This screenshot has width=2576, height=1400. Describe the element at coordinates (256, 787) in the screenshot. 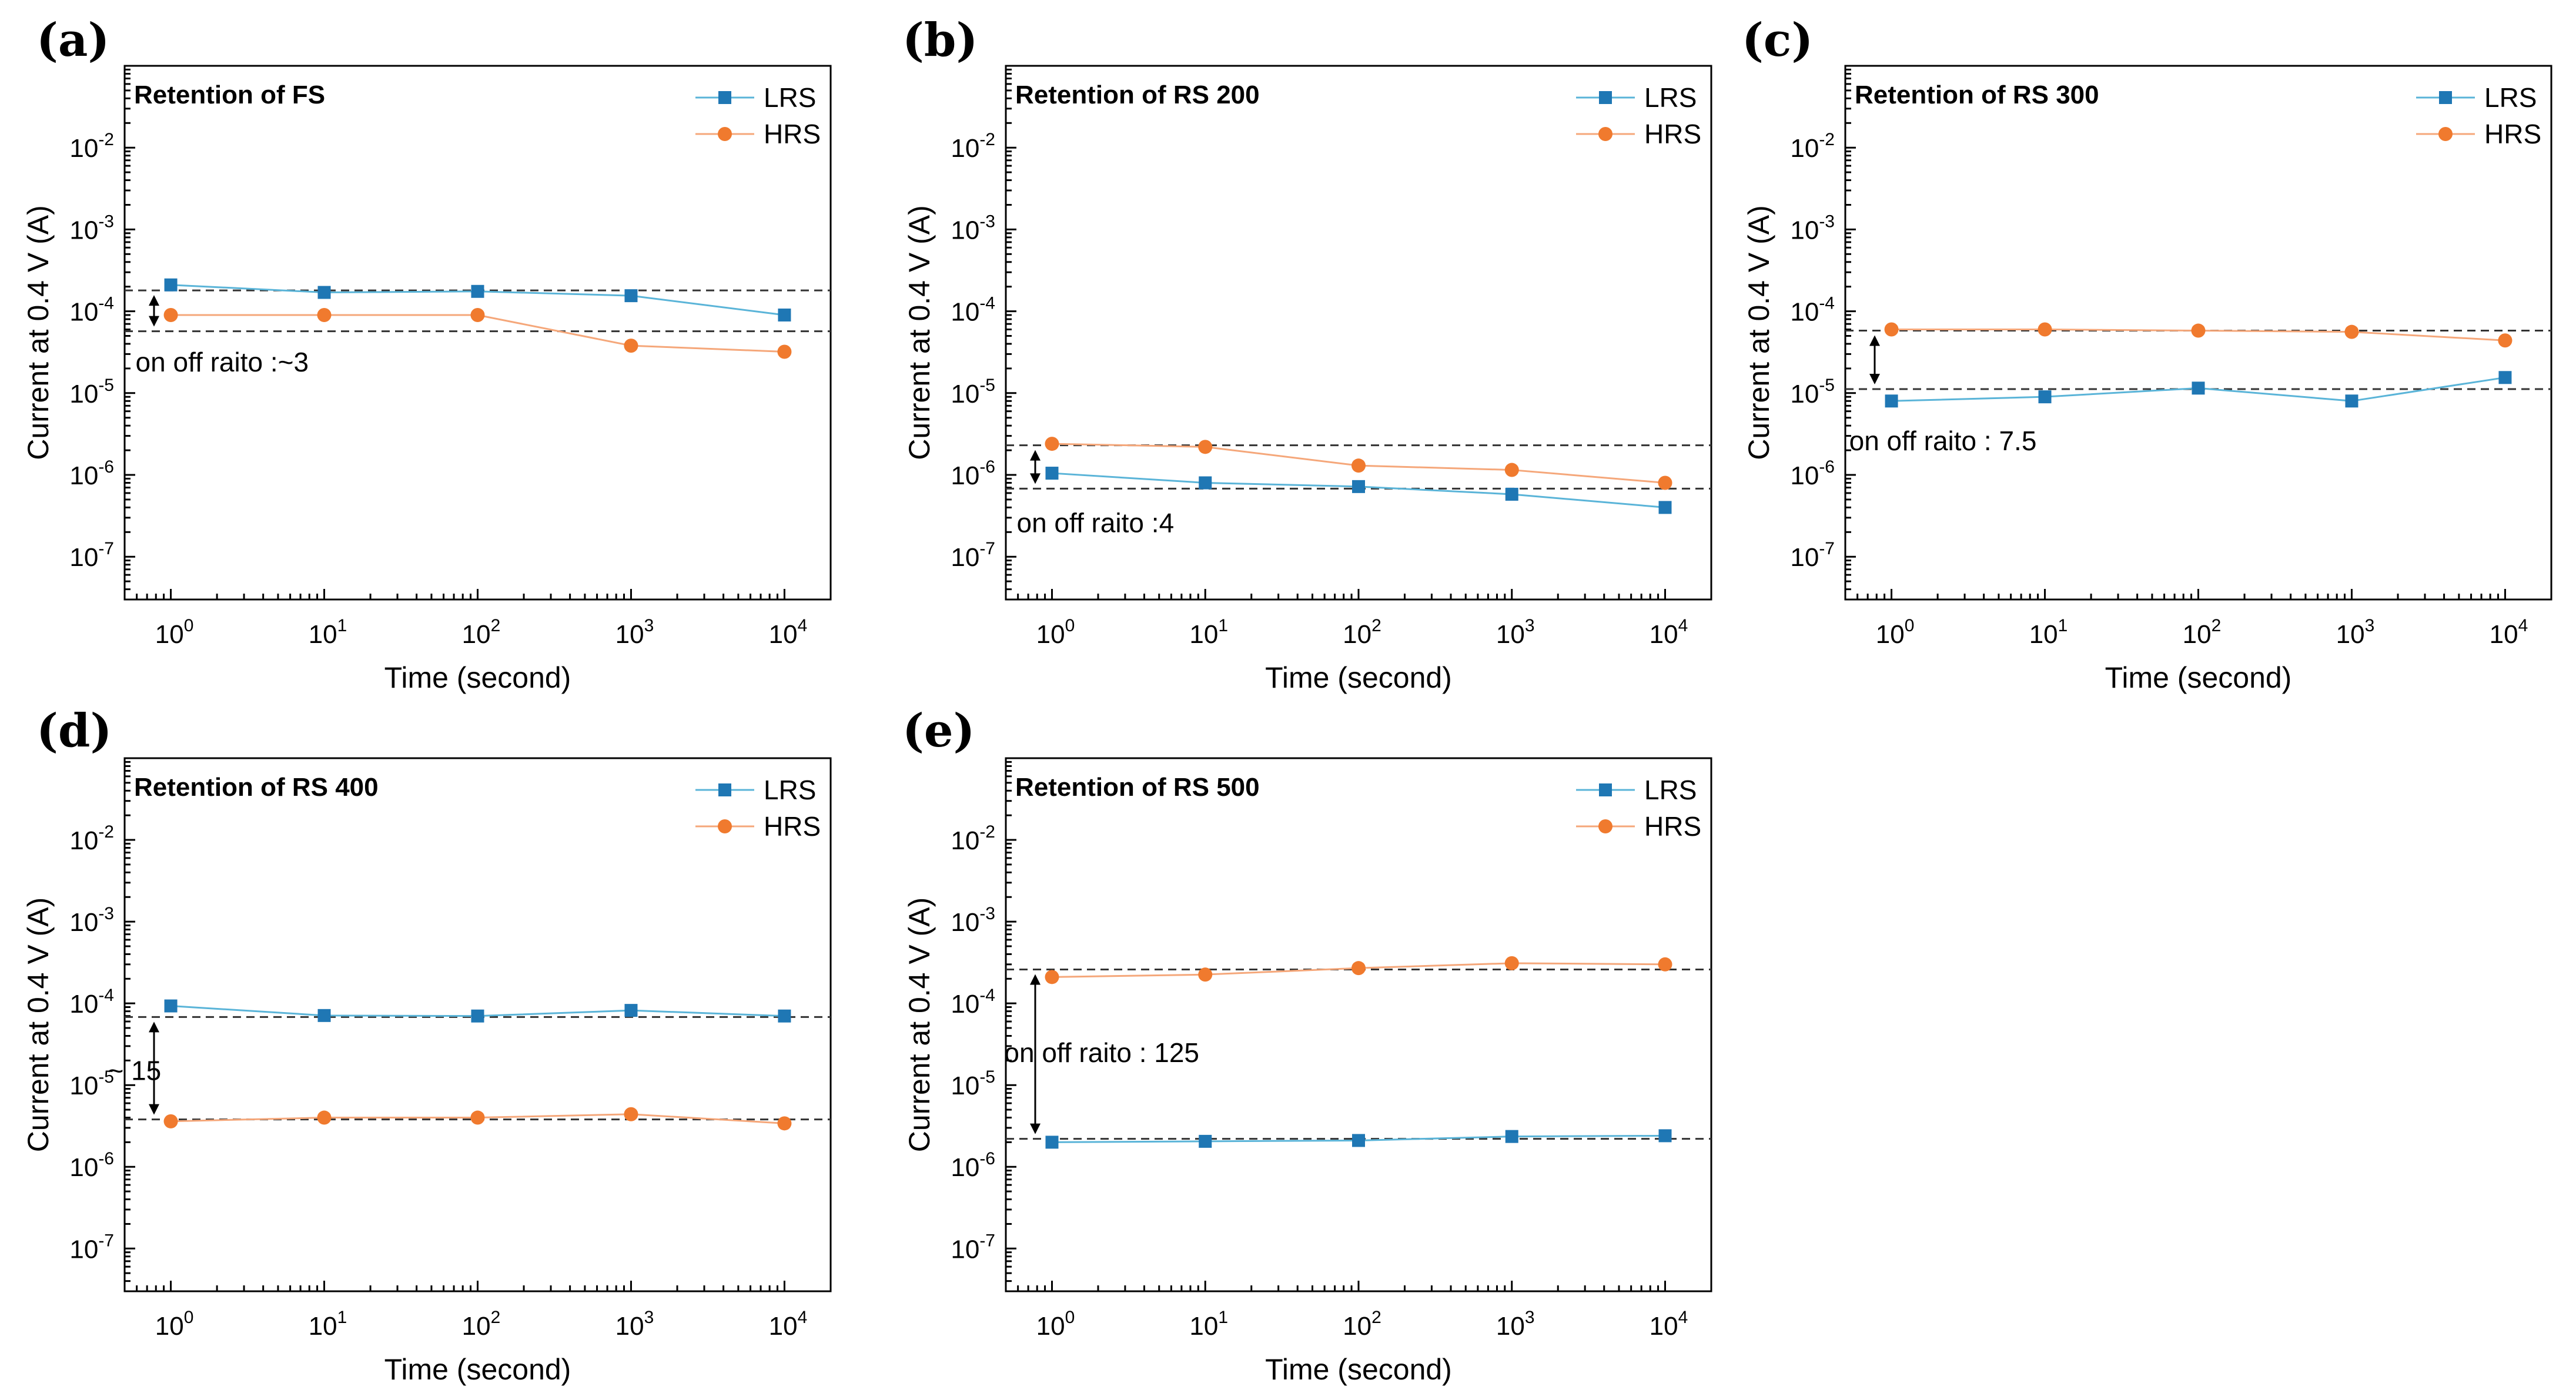

I see `panel-title: Retention of RS 400` at that location.